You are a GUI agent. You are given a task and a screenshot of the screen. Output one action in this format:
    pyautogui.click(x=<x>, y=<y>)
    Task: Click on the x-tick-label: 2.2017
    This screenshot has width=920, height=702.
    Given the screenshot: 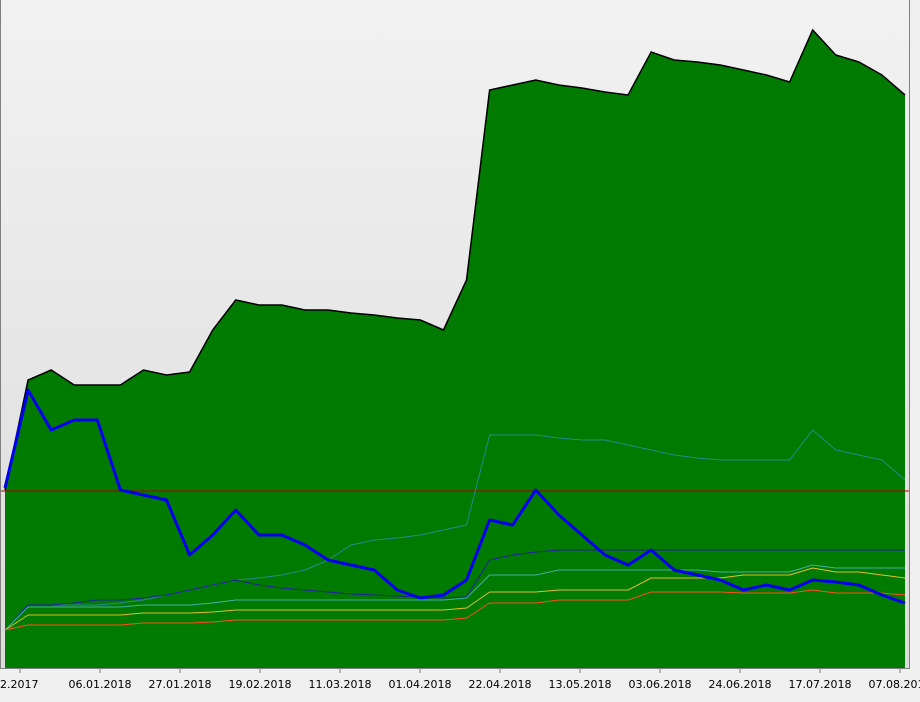 What is the action you would take?
    pyautogui.click(x=19, y=684)
    